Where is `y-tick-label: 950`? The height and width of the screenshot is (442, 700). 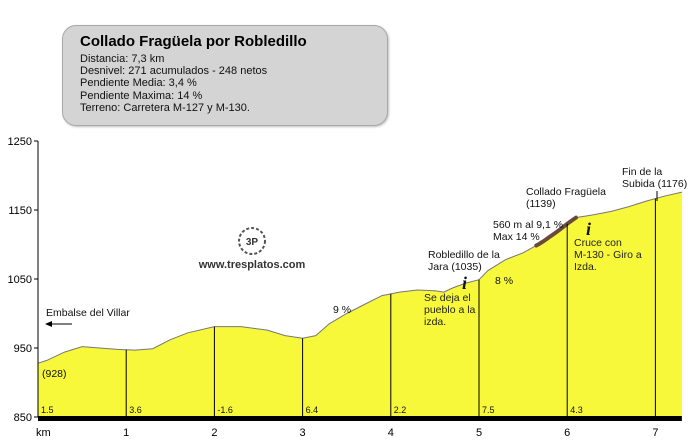 y-tick-label: 950 is located at coordinates (23, 349).